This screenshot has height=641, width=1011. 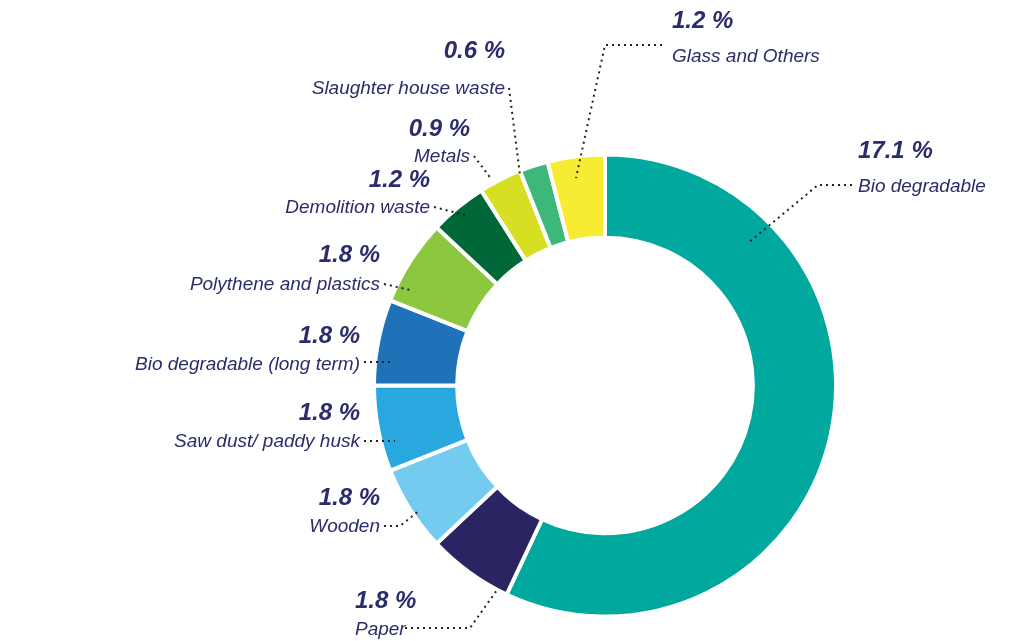 What do you see at coordinates (357, 206) in the screenshot?
I see `slice-label: Demolition waste` at bounding box center [357, 206].